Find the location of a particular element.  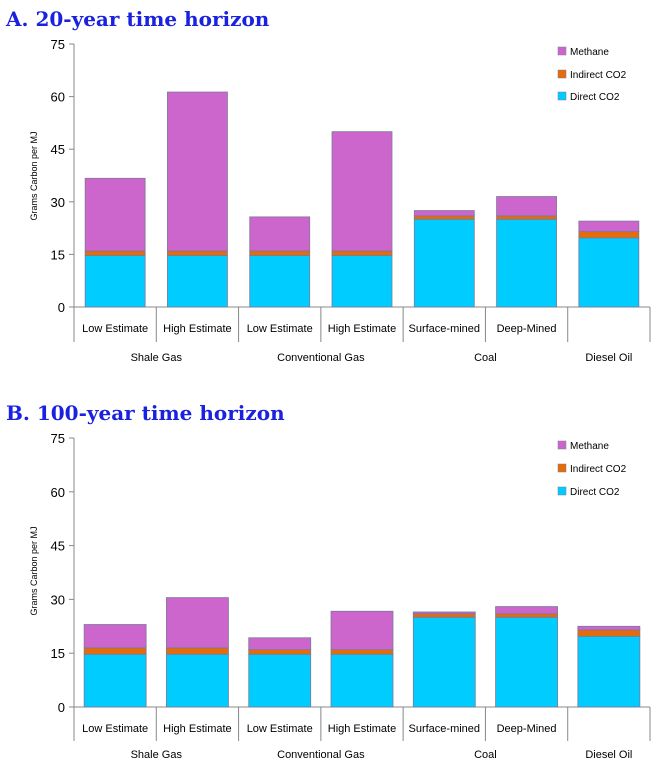

chart-title: B. 100-year time horizon is located at coordinates (145, 413).